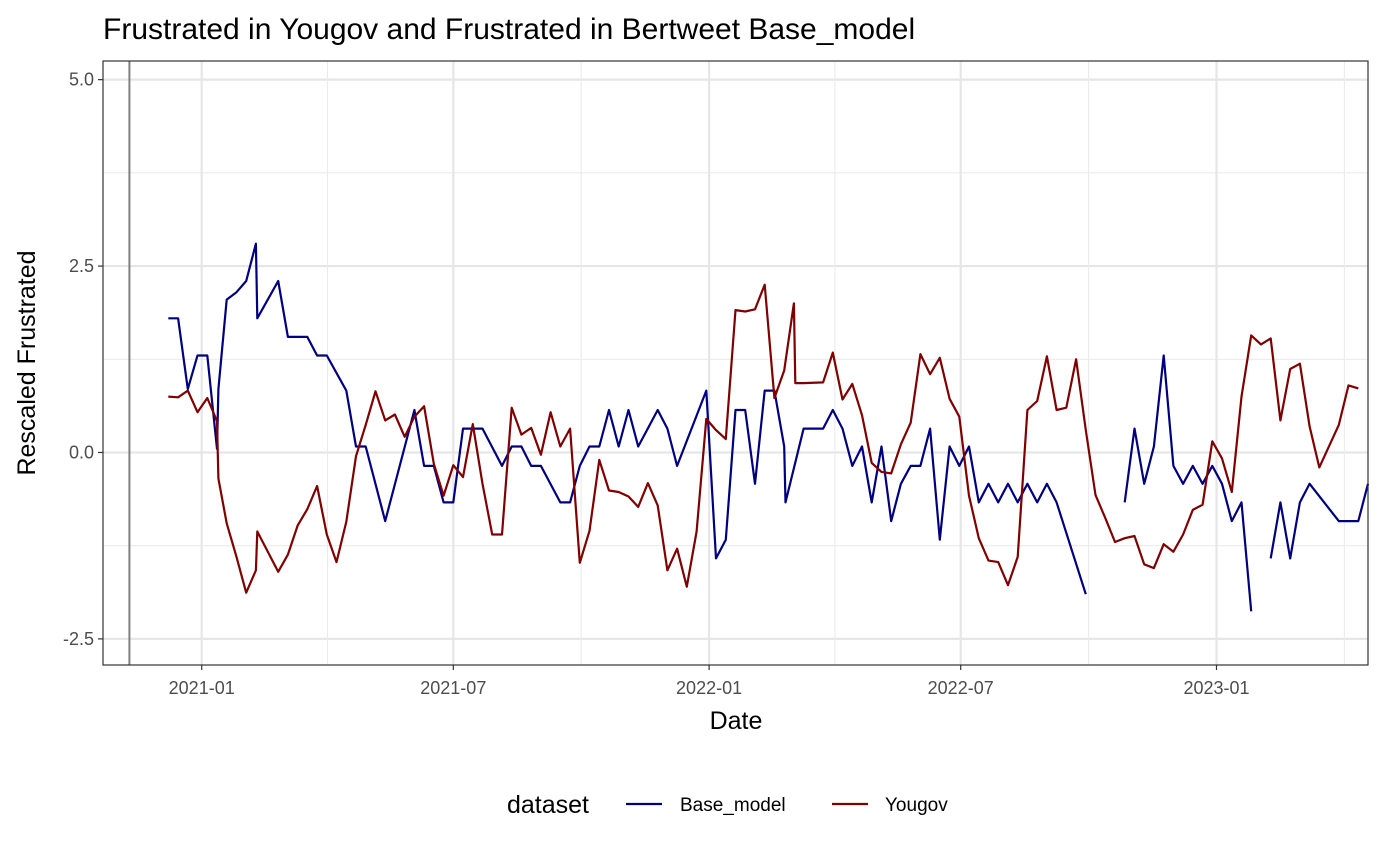  What do you see at coordinates (733, 805) in the screenshot?
I see `legend-label-base-model: Base_model` at bounding box center [733, 805].